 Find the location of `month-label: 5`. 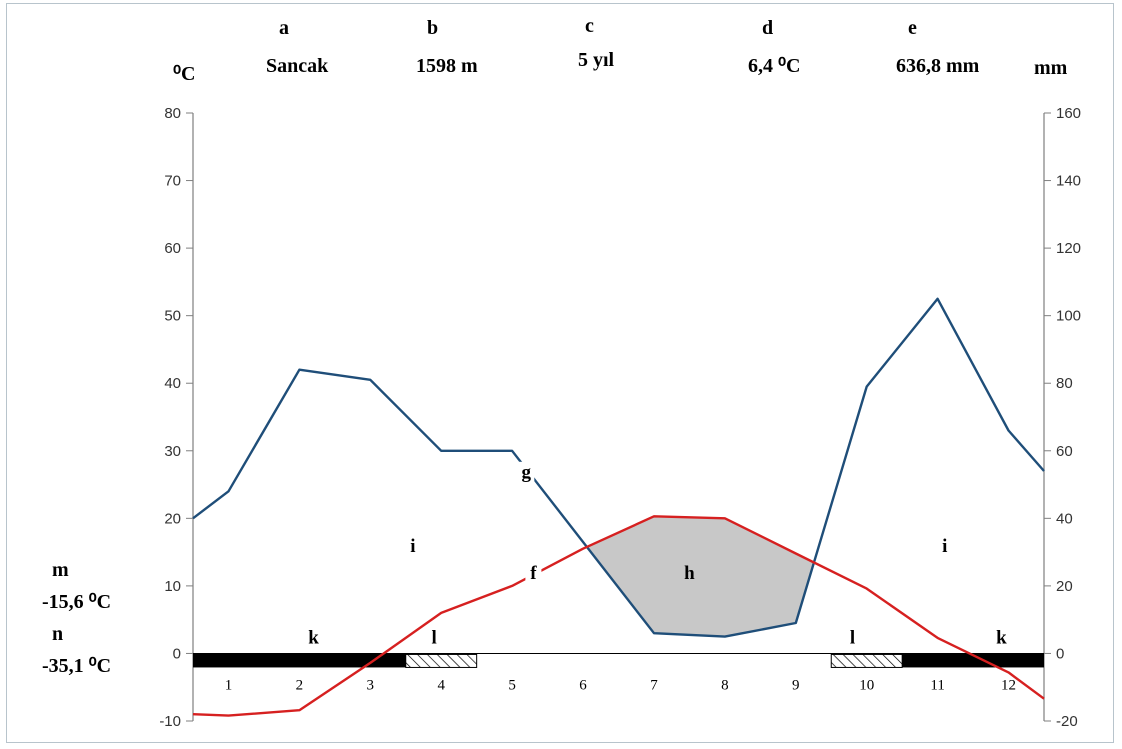

month-label: 5 is located at coordinates (512, 685).